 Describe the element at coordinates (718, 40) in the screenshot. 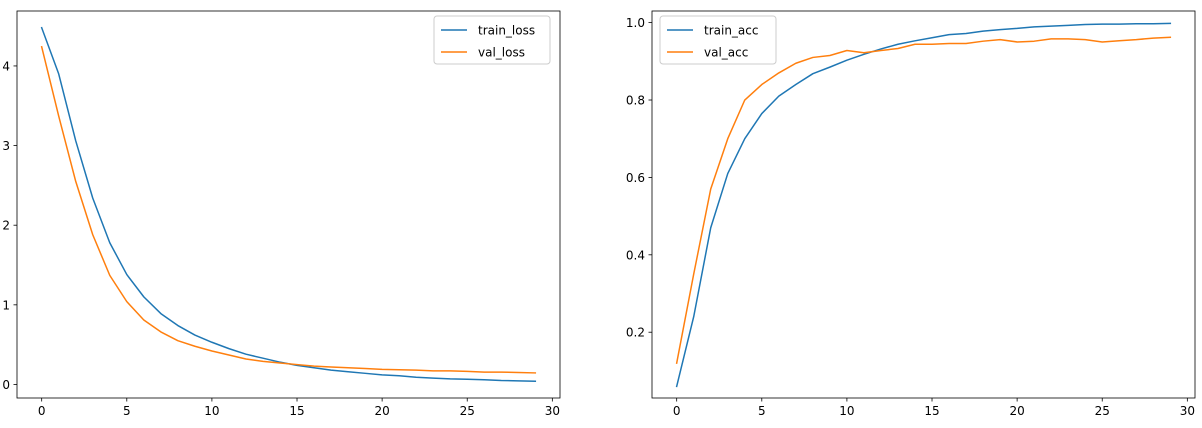

I see `legend: train_acc val_acc` at that location.